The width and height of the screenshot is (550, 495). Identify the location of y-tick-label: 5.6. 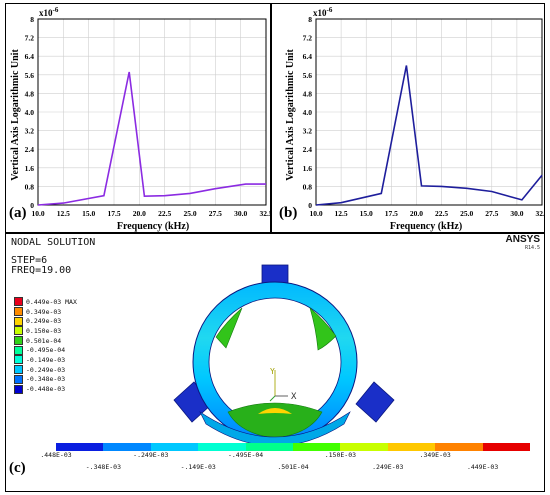
(308, 75).